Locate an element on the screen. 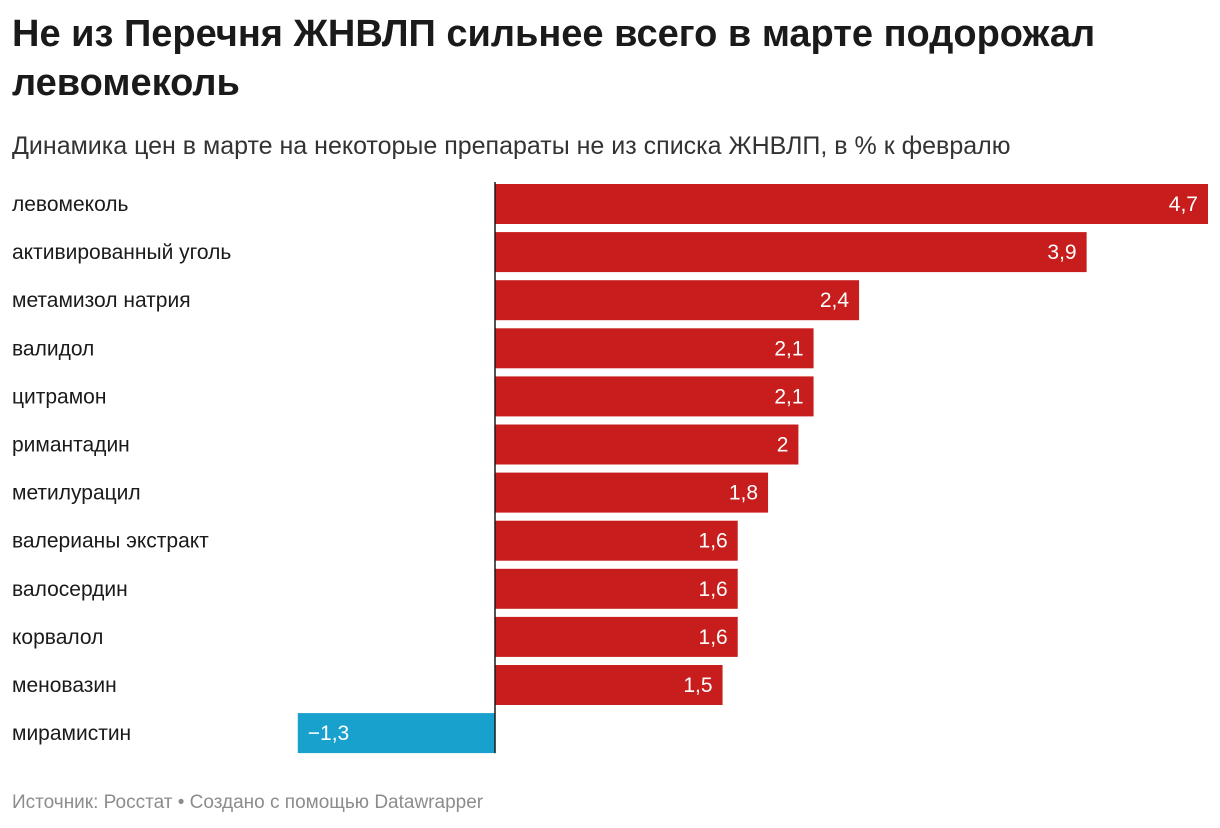 The image size is (1220, 828). category-label: валидол is located at coordinates (53, 348).